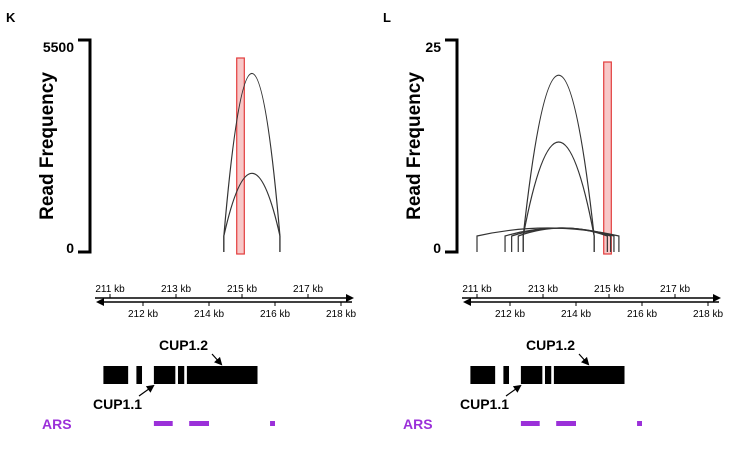 The width and height of the screenshot is (743, 456). Describe the element at coordinates (431, 147) in the screenshot. I see `y-axis: 25 0 Read Frequency` at that location.